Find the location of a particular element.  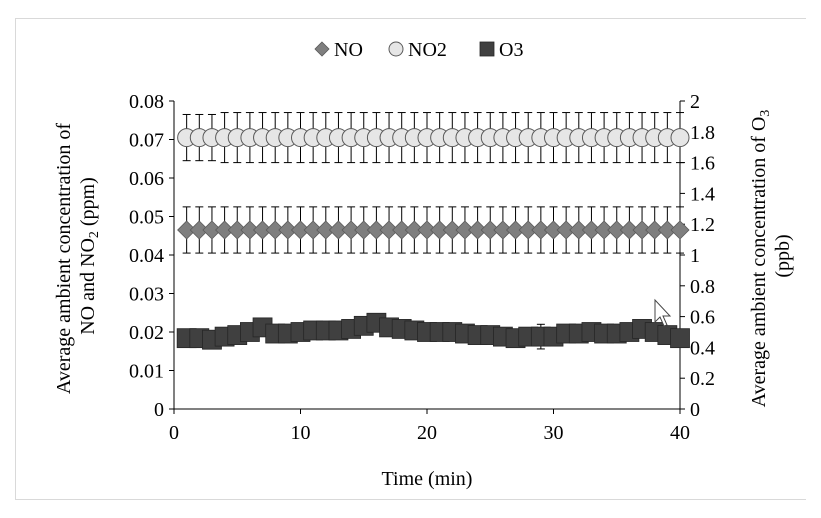

y-right-tick-label: 2 is located at coordinates (695, 102).